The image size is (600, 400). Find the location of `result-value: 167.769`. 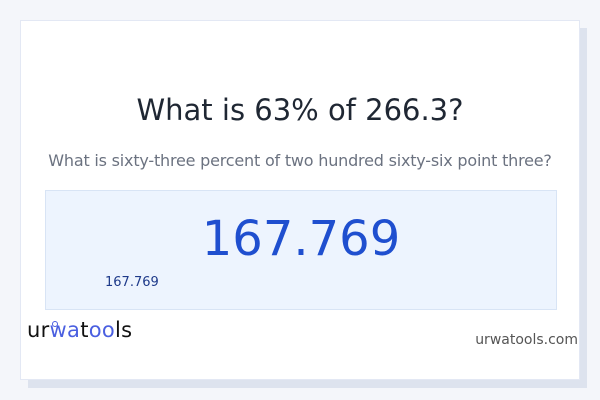

result-value: 167.769 is located at coordinates (301, 239).